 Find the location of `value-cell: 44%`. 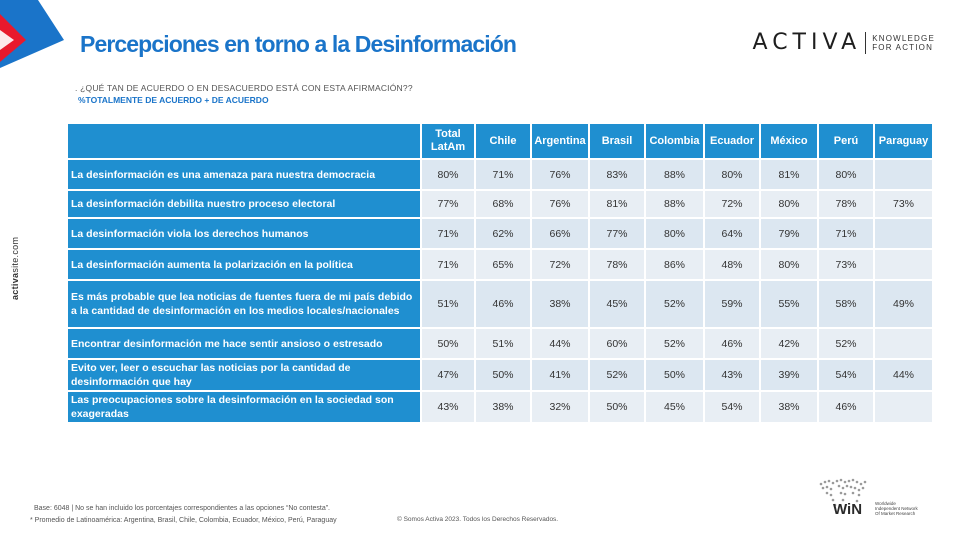

value-cell: 44% is located at coordinates (903, 375).